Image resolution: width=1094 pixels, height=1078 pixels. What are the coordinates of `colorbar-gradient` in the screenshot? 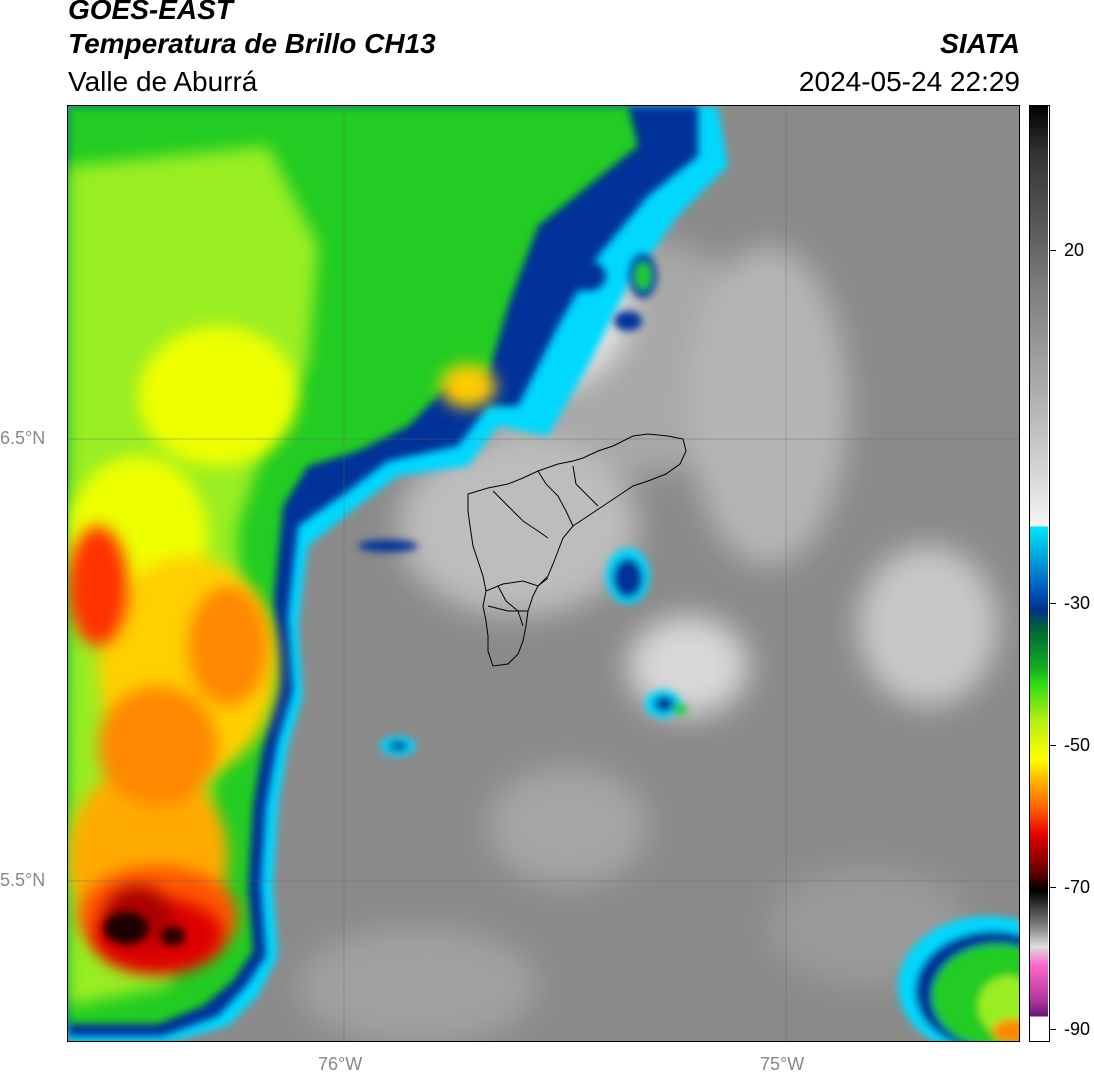 It's located at (1039, 573).